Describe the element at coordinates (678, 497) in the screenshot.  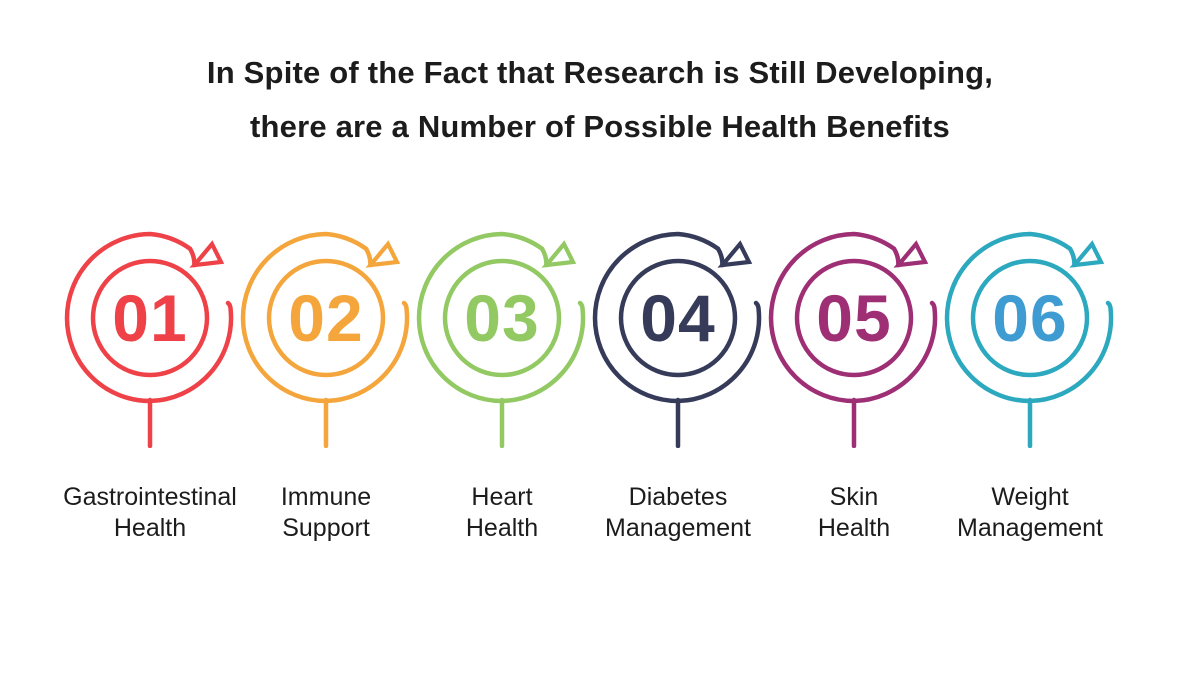
I see `label-line-1: Diabetes` at that location.